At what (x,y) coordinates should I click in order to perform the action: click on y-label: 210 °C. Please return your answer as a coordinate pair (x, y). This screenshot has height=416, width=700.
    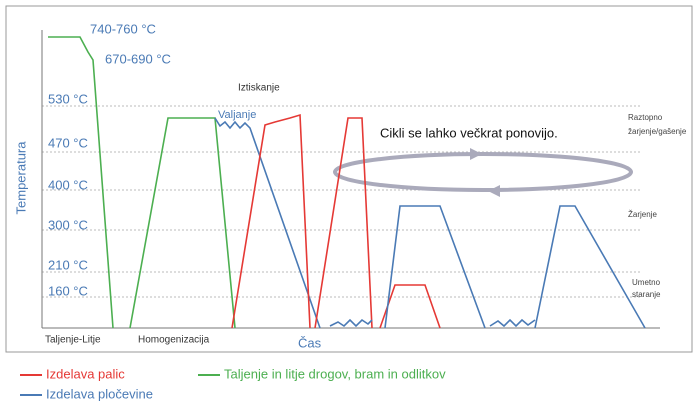
    Looking at the image, I should click on (68, 264).